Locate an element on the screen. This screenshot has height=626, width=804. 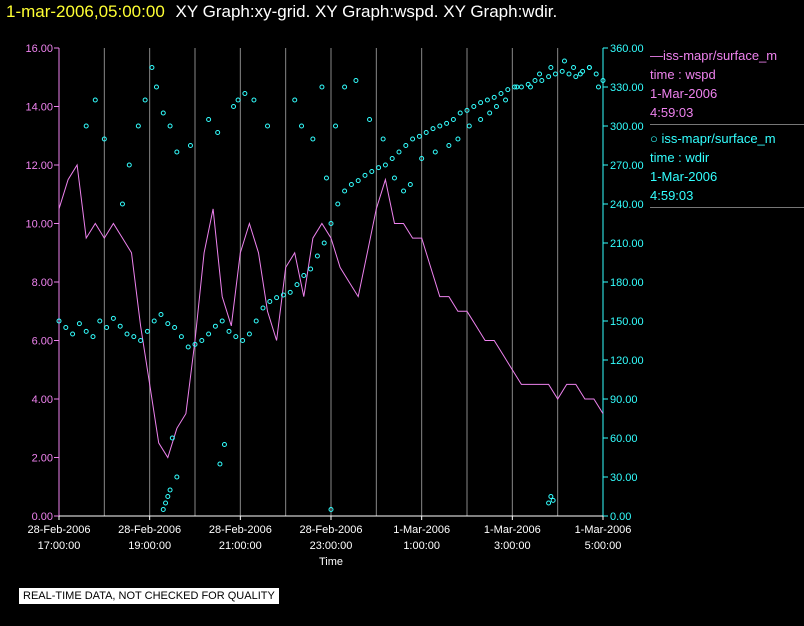
right-tick-label: 270.00 is located at coordinates (627, 166).